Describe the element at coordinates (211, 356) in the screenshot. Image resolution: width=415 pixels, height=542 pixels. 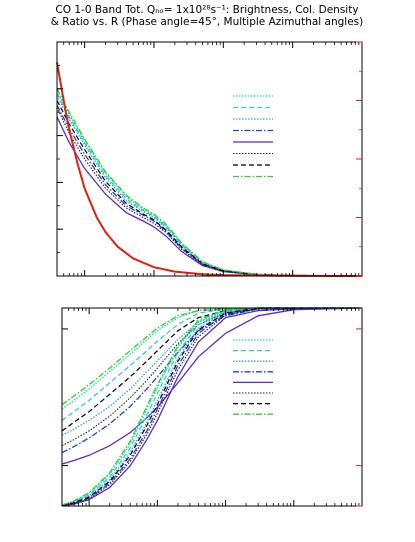
I see `series-line` at that location.